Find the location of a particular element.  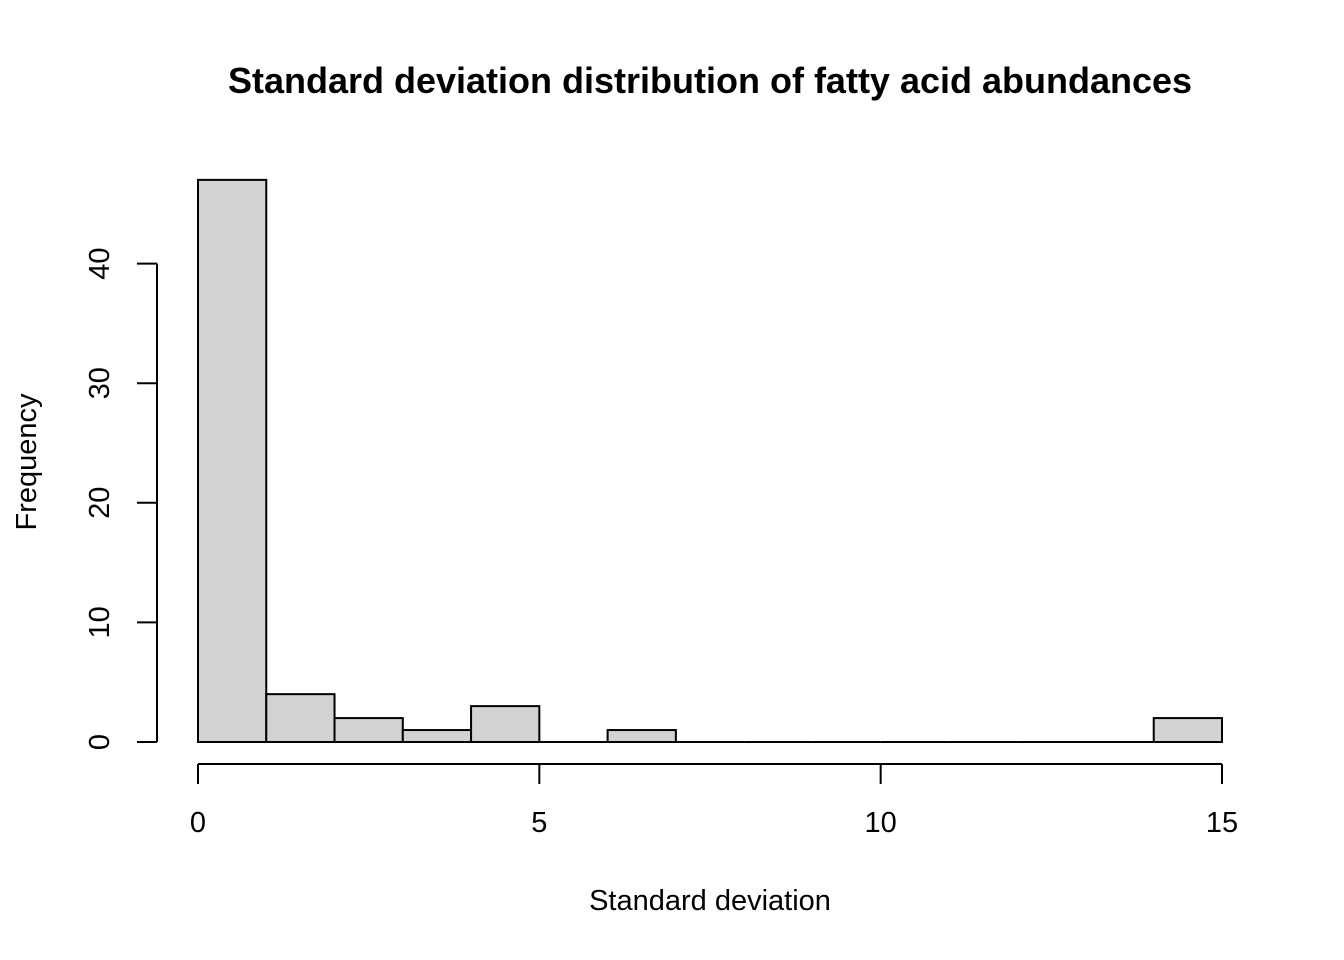

y-tick-label: 30 is located at coordinates (100, 383).